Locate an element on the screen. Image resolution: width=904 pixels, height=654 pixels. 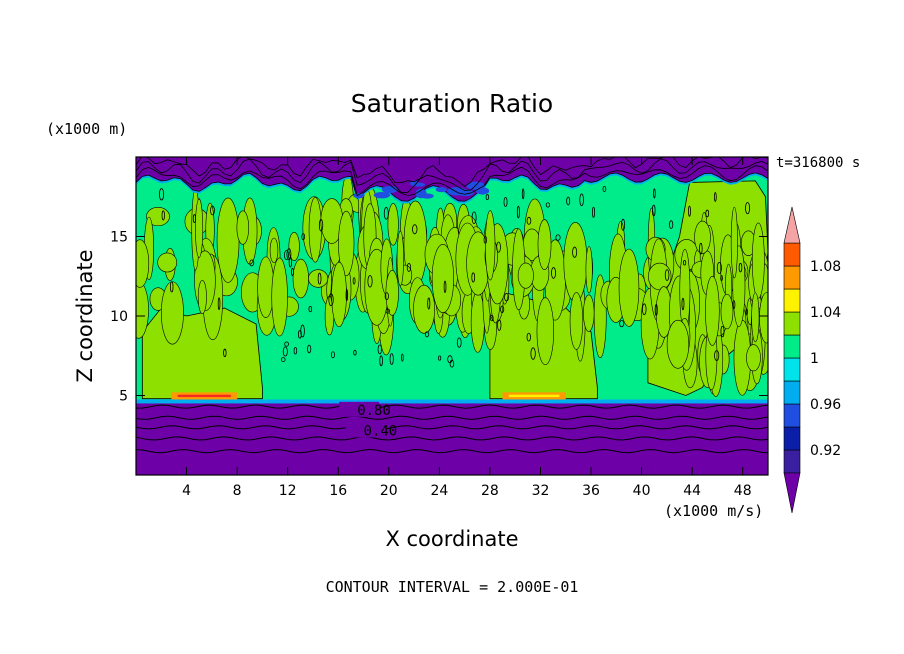
colorbar: 0.92 0.96 1 1.04 1.08 is located at coordinates (812, 360).